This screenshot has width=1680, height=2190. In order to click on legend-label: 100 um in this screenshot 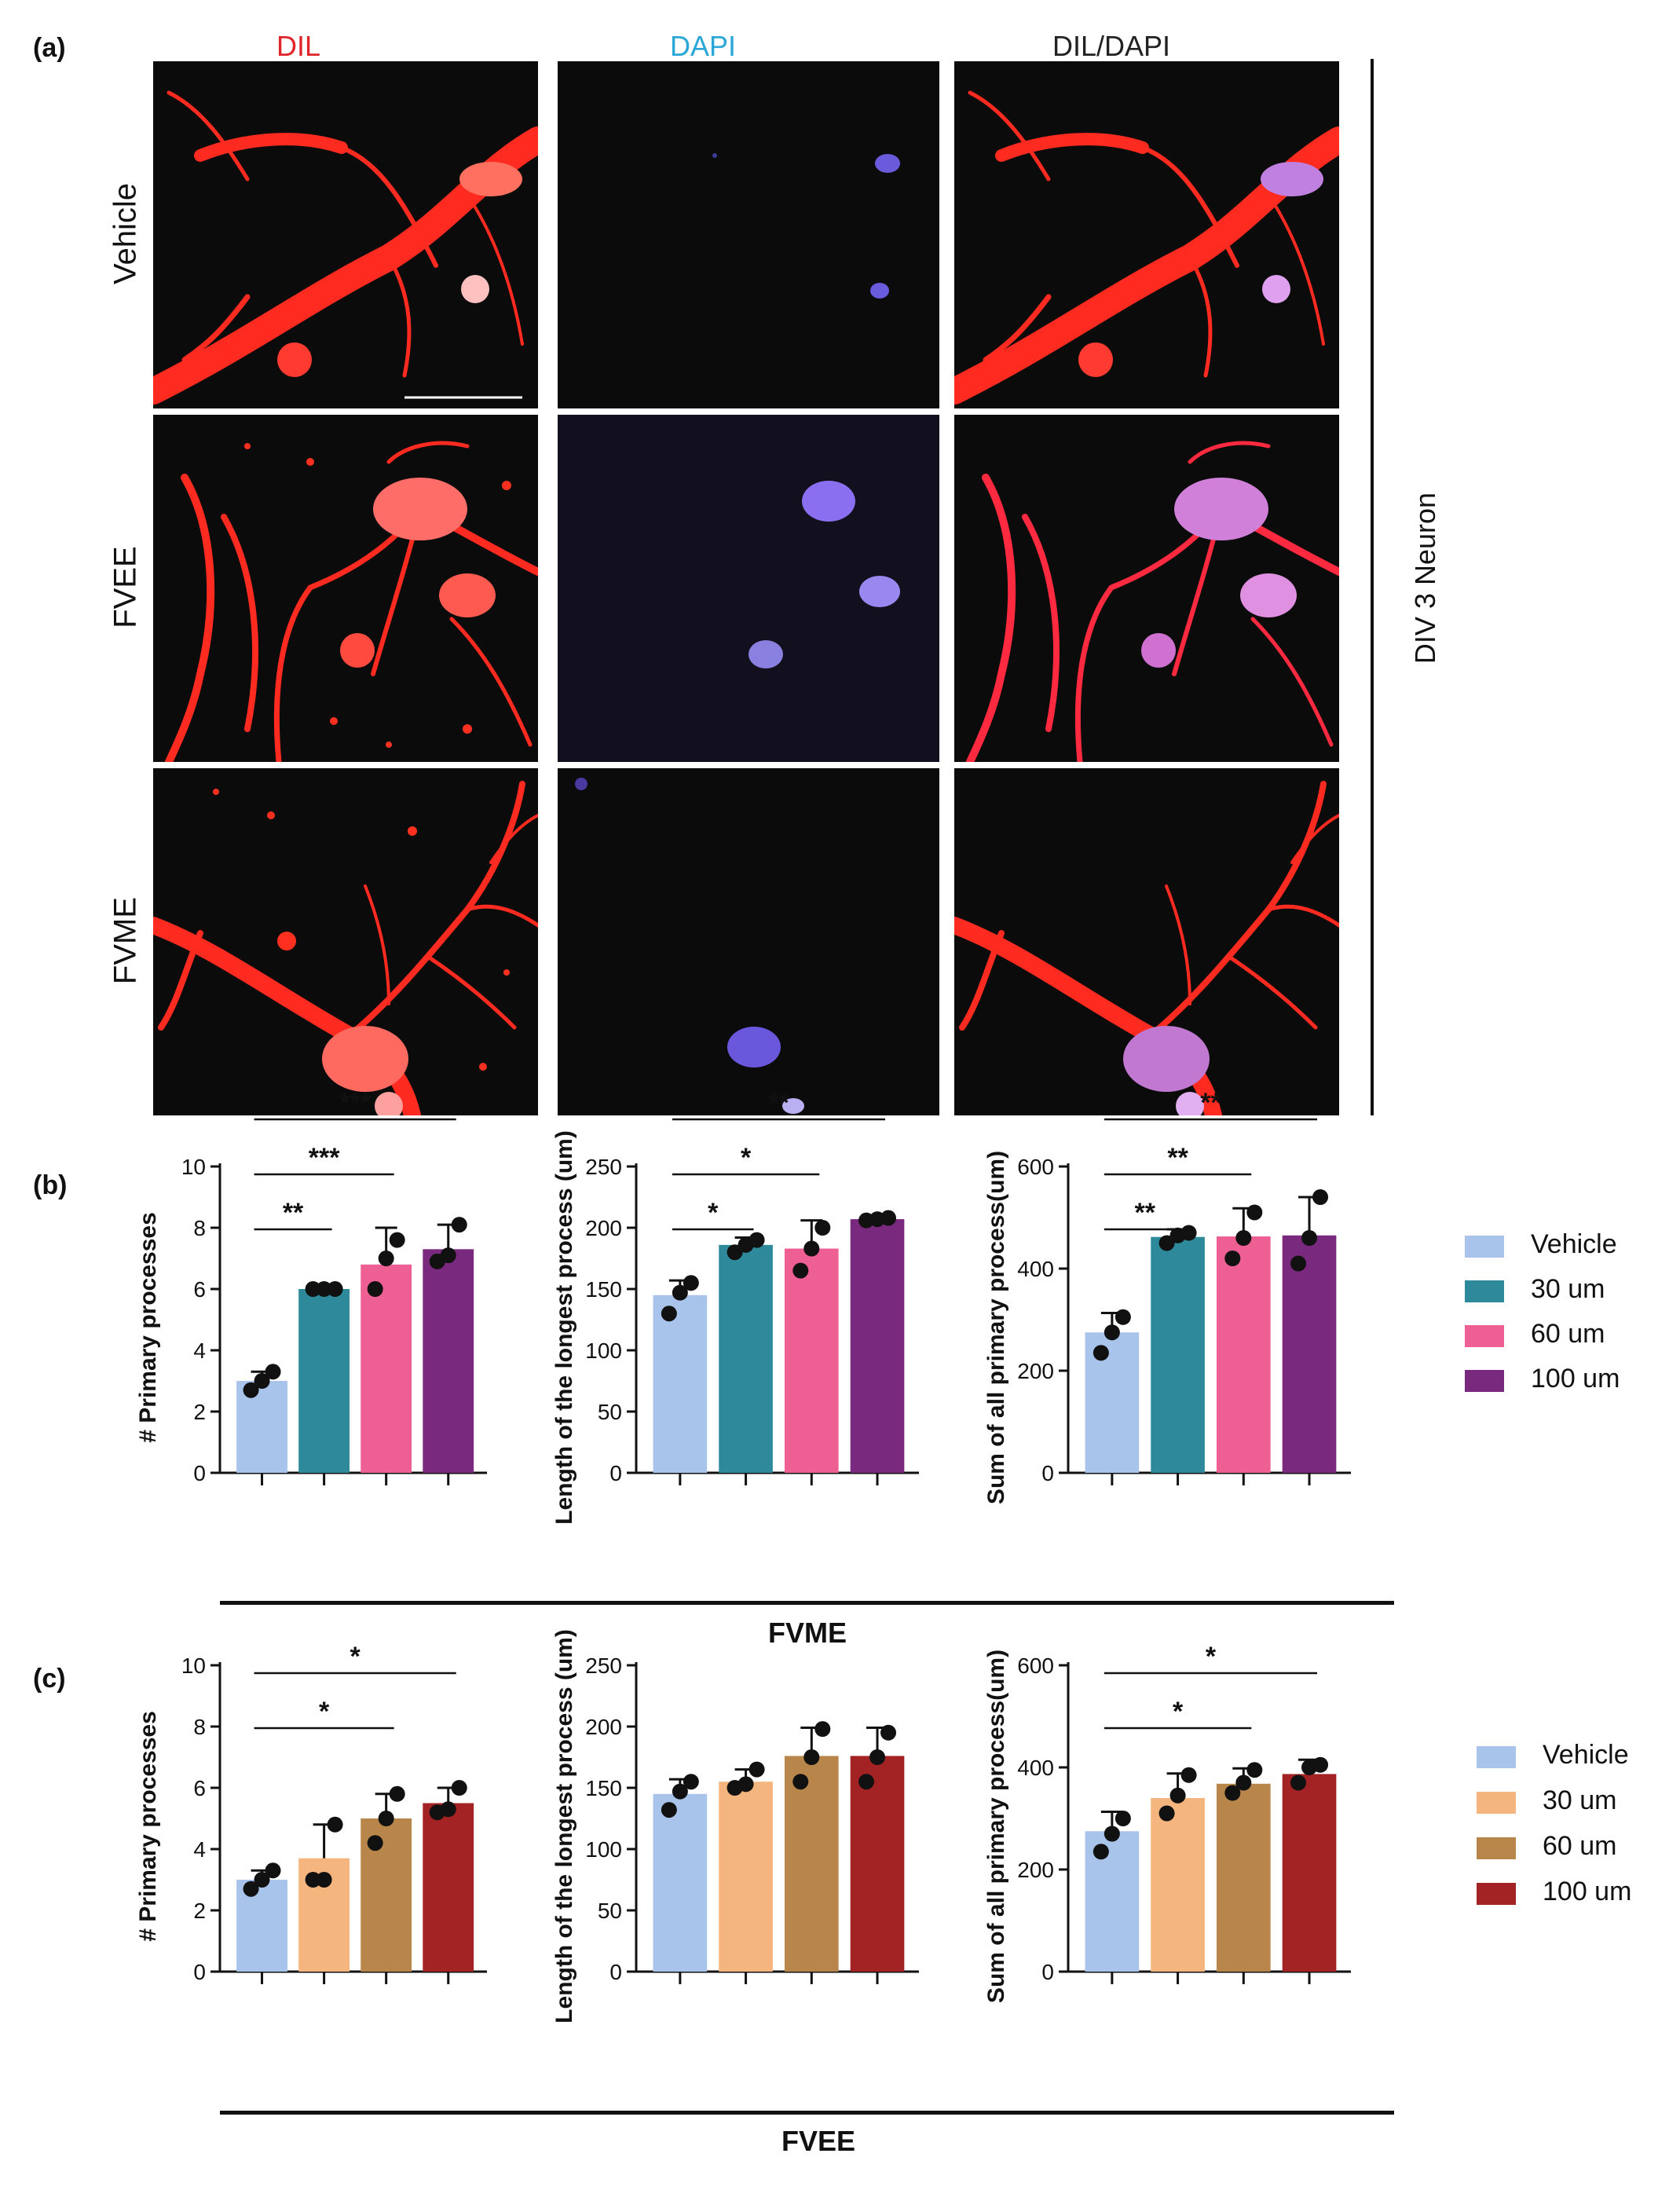, I will do `click(1587, 1892)`.